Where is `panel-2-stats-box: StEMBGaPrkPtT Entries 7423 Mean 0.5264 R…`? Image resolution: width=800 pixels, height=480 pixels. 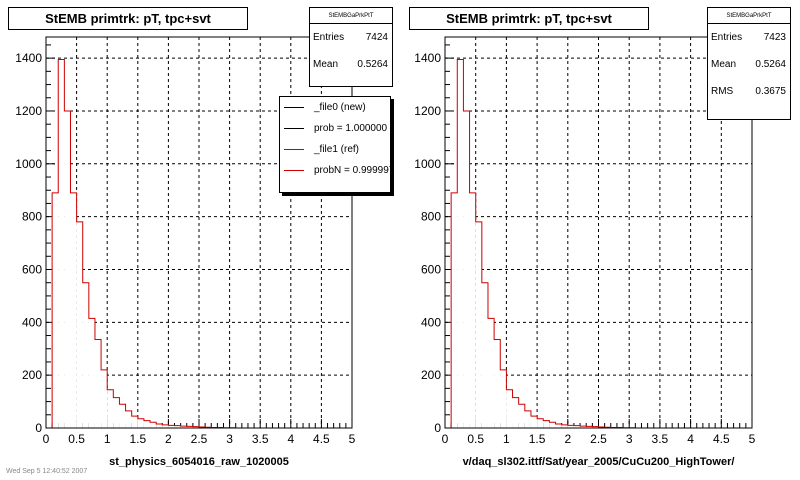 panel-2-stats-box: StEMBGaPrkPtT Entries 7423 Mean 0.5264 R… is located at coordinates (749, 63).